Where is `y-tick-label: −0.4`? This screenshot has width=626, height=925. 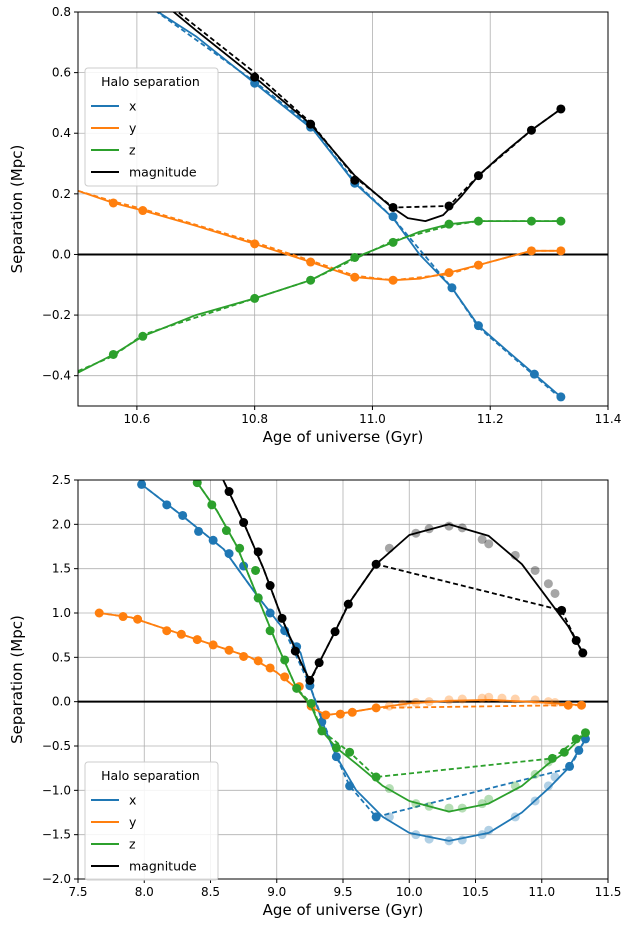
y-tick-label: −0.4 is located at coordinates (56, 376).